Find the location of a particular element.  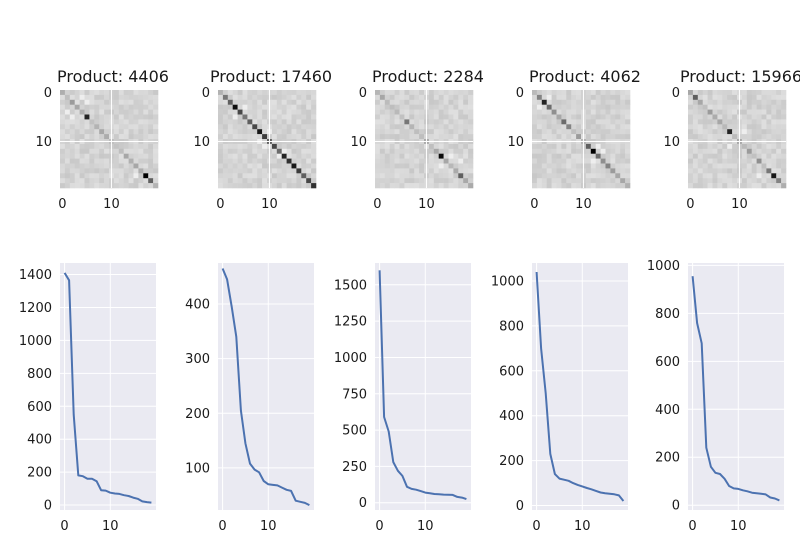

y-tick-label: 600 is located at coordinates (667, 362).